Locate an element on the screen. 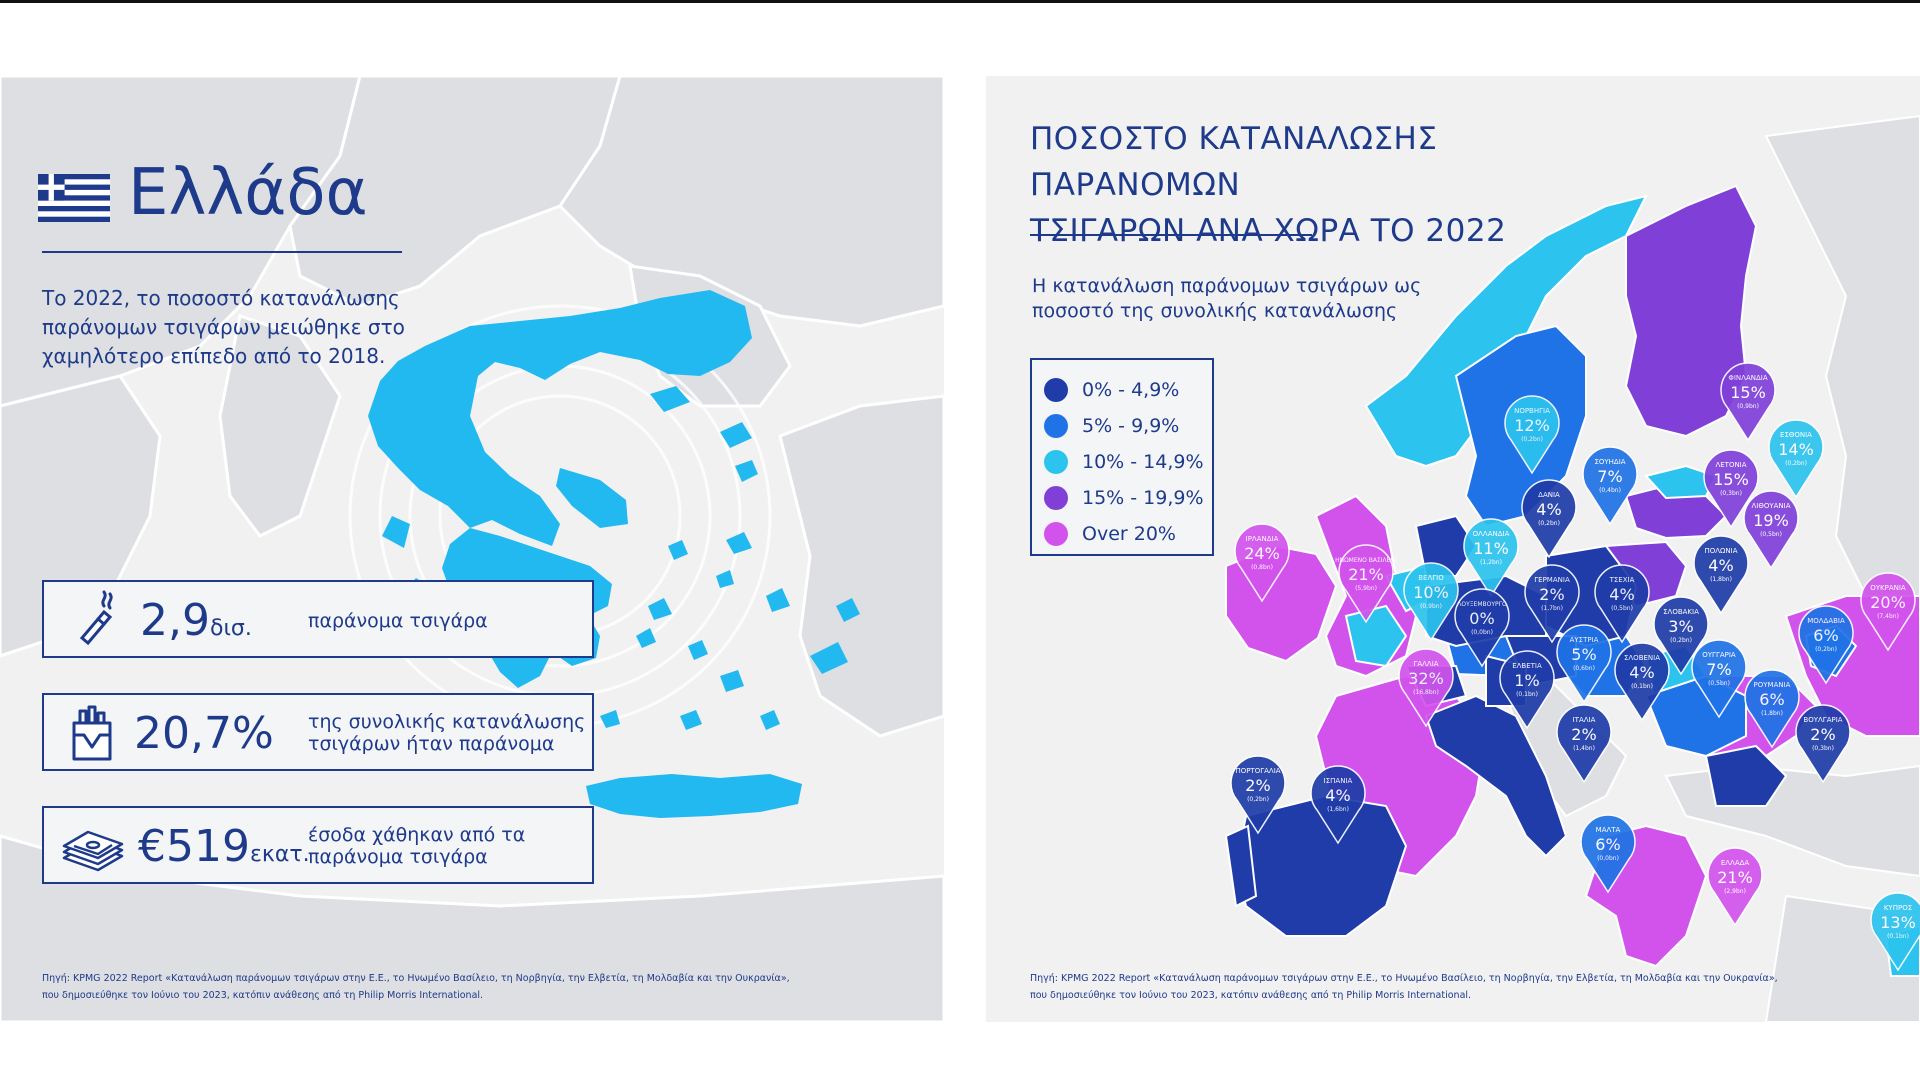 Image resolution: width=1920 pixels, height=1080 pixels. stat-value: 20,7% is located at coordinates (204, 733).